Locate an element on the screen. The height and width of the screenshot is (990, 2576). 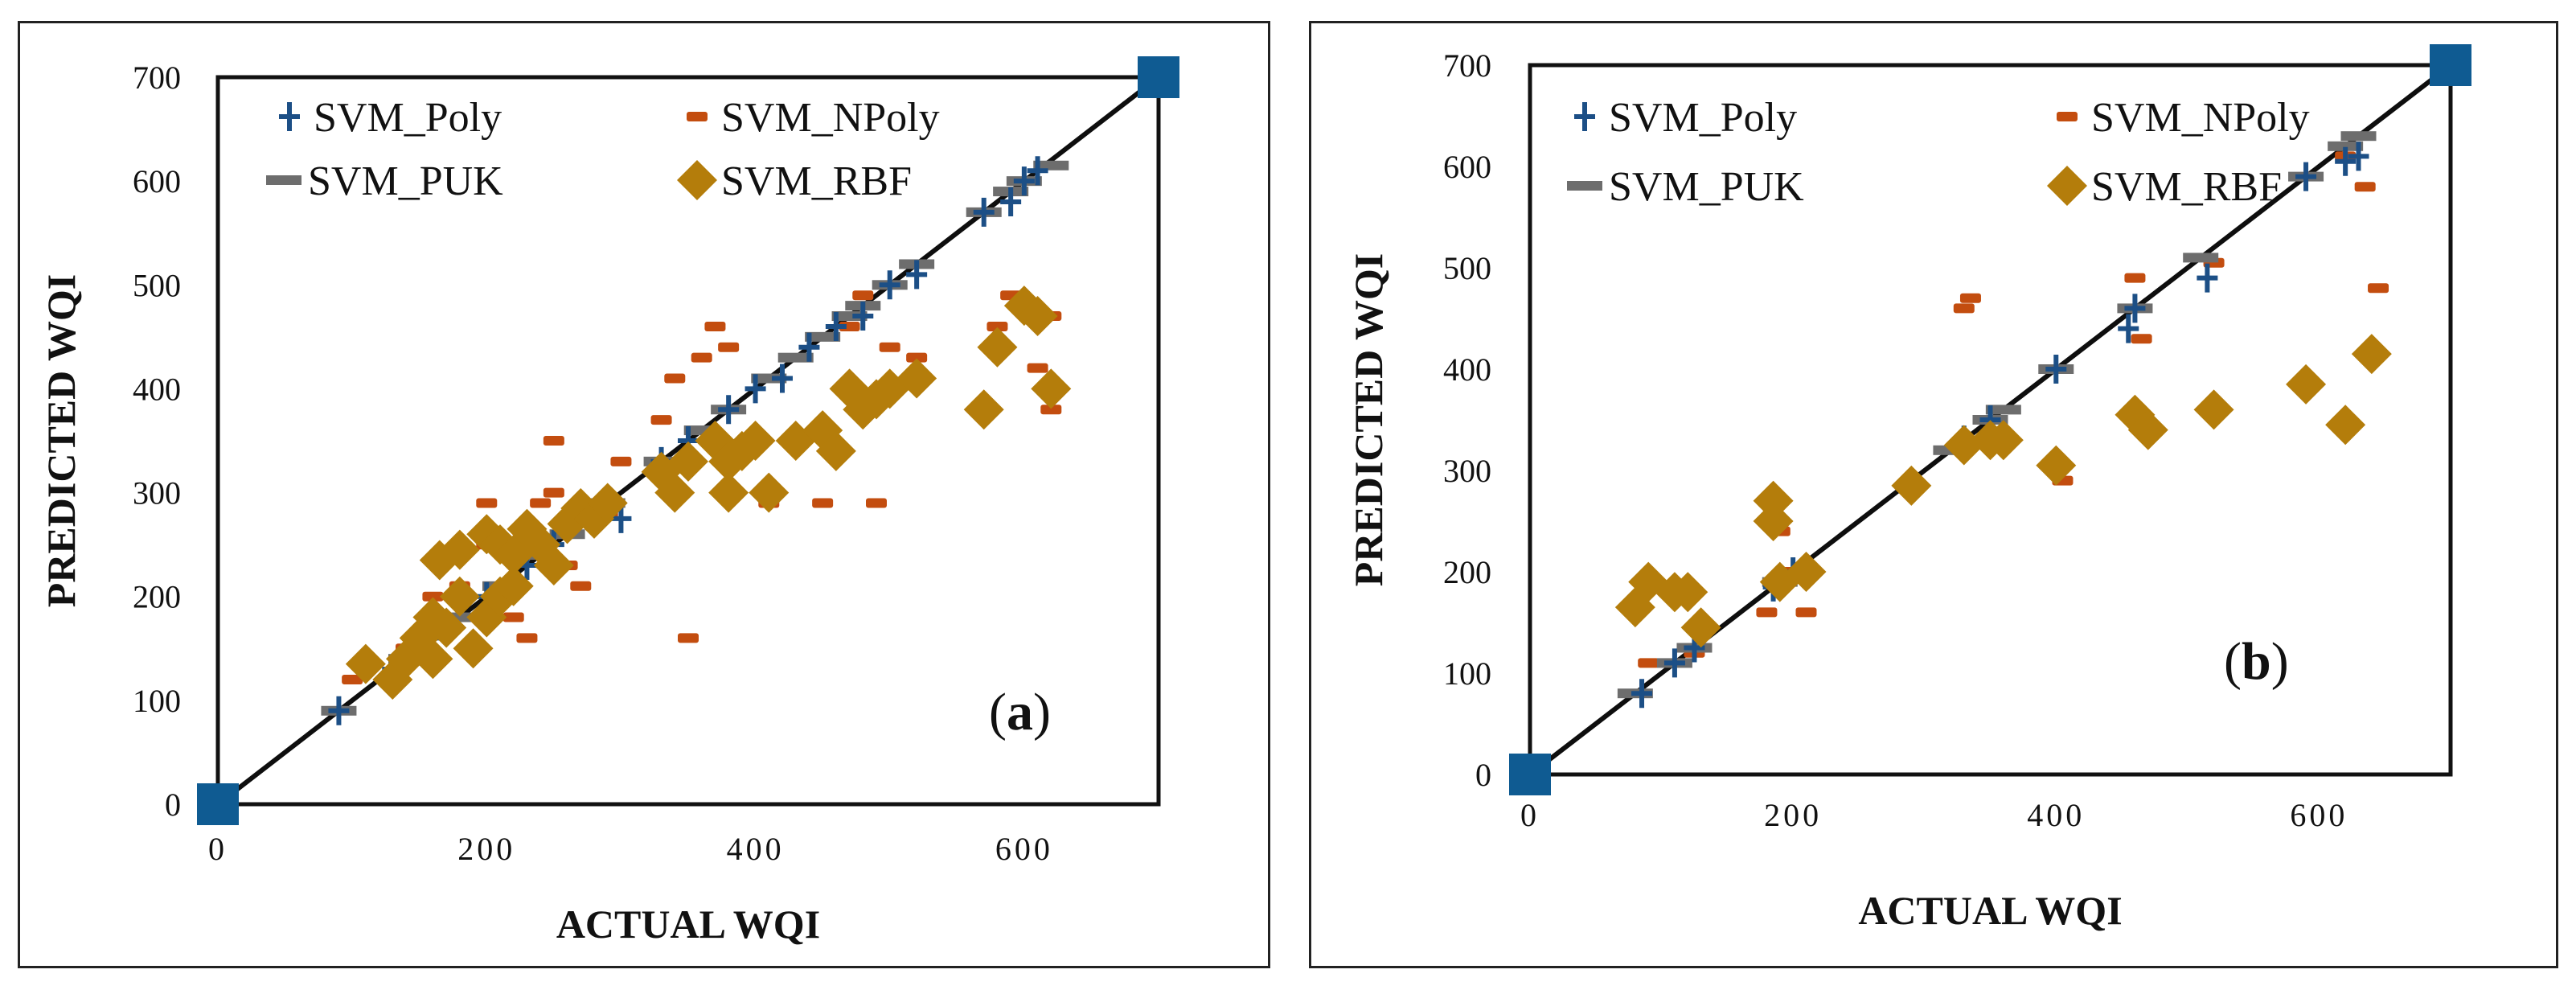
y-tick-label: 100 is located at coordinates (157, 701).